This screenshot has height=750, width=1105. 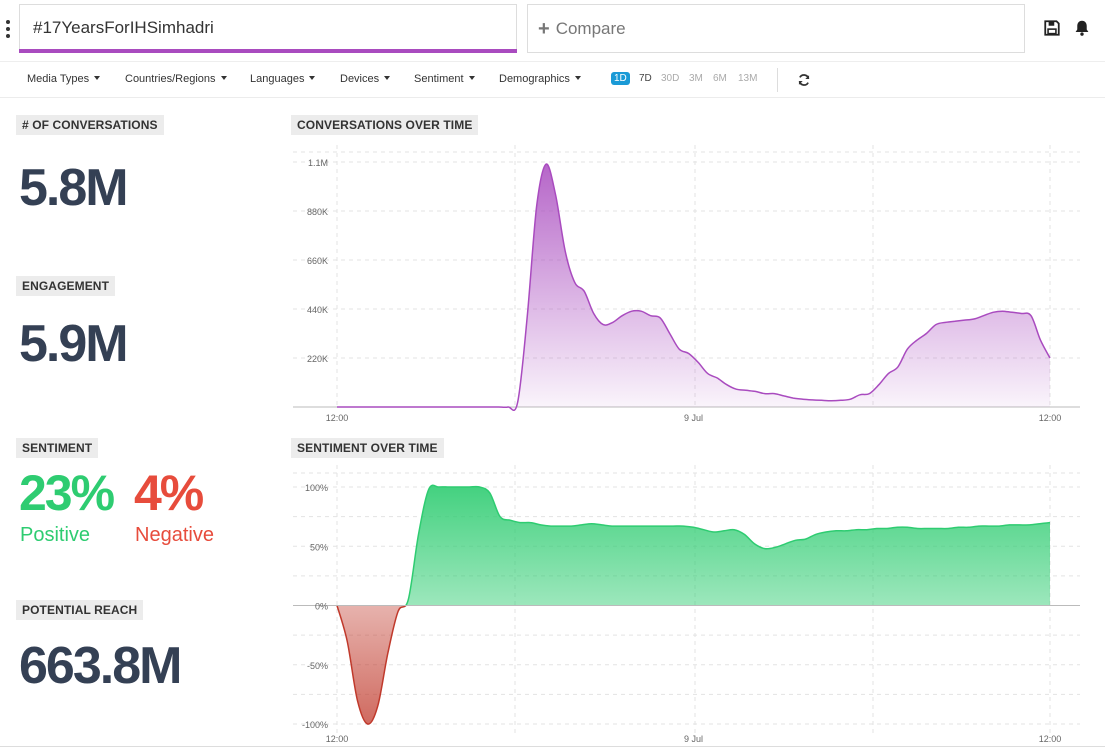 What do you see at coordinates (696, 78) in the screenshot?
I see `range-3m: 3M` at bounding box center [696, 78].